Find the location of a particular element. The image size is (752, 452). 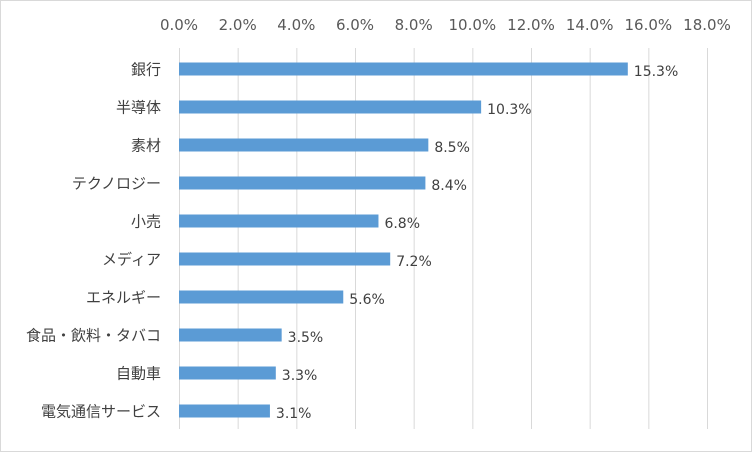

data-label: 3.5% is located at coordinates (306, 338).